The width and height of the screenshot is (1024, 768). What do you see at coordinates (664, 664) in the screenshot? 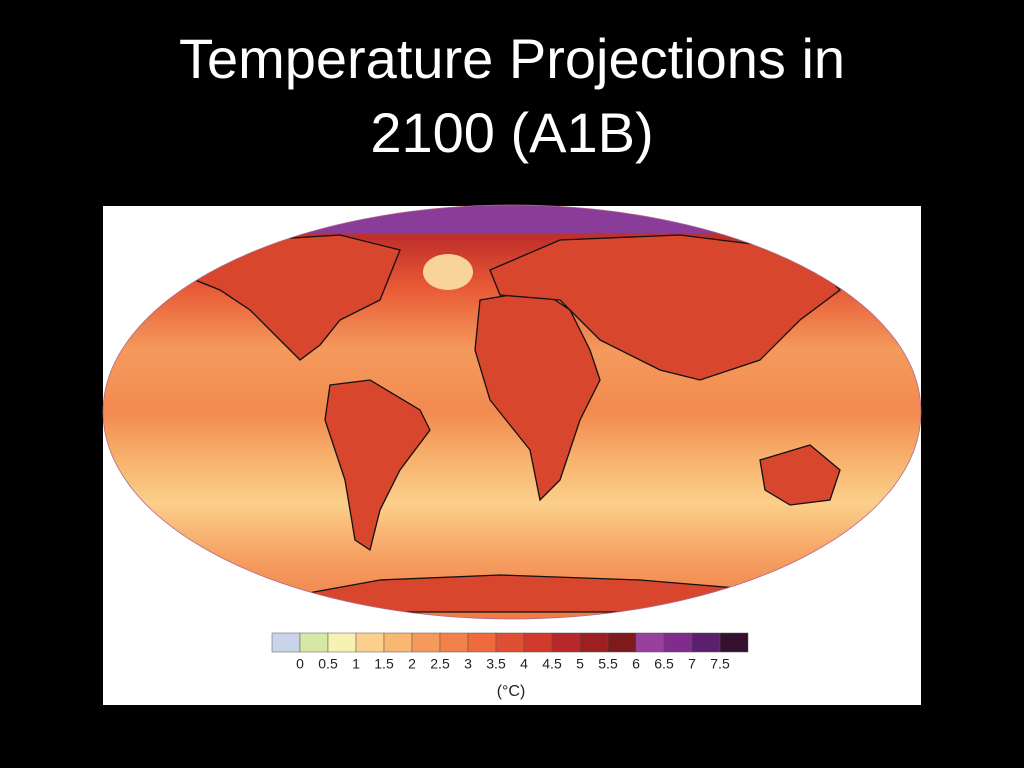
I see `colorbar-tick-label: 6.5` at bounding box center [664, 664].